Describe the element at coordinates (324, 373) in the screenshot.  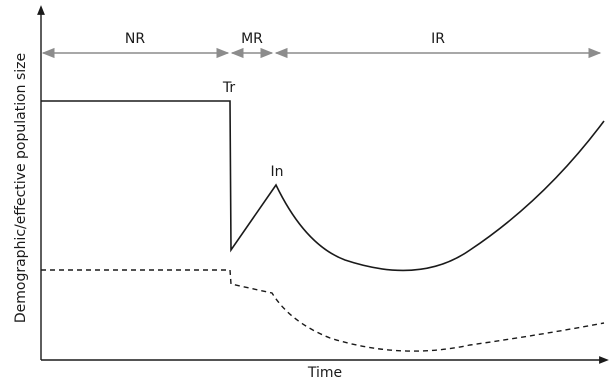
I see `x-axis-title: Time` at that location.